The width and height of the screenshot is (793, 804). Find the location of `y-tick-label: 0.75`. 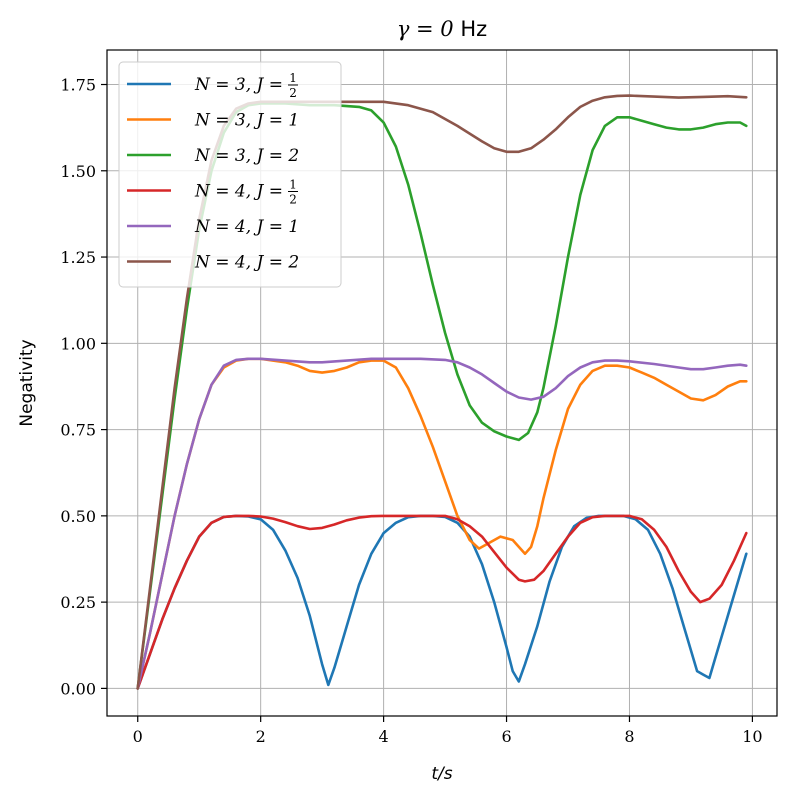

y-tick-label: 0.75 is located at coordinates (78, 430).